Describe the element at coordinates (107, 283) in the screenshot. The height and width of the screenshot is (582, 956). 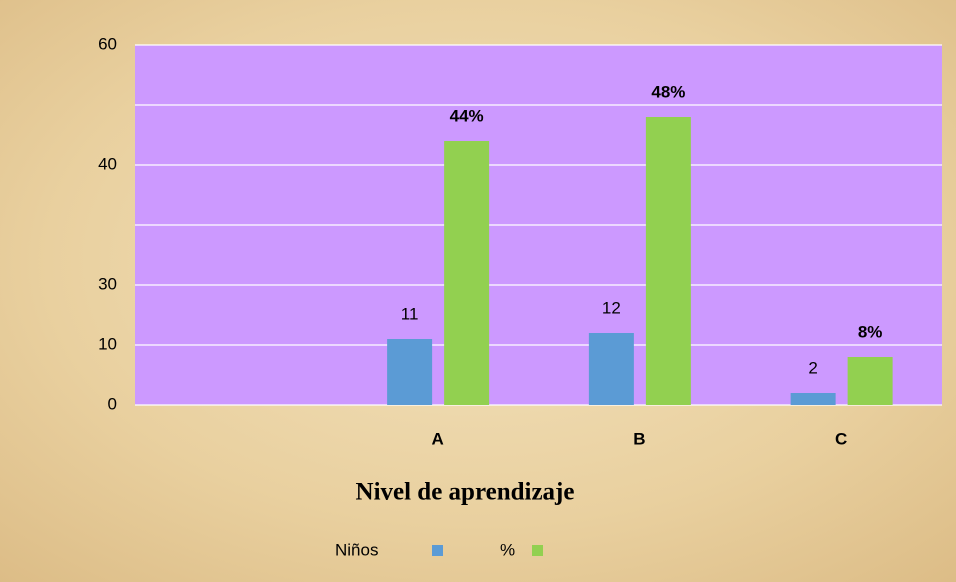
I see `y-tick-label: 30` at that location.